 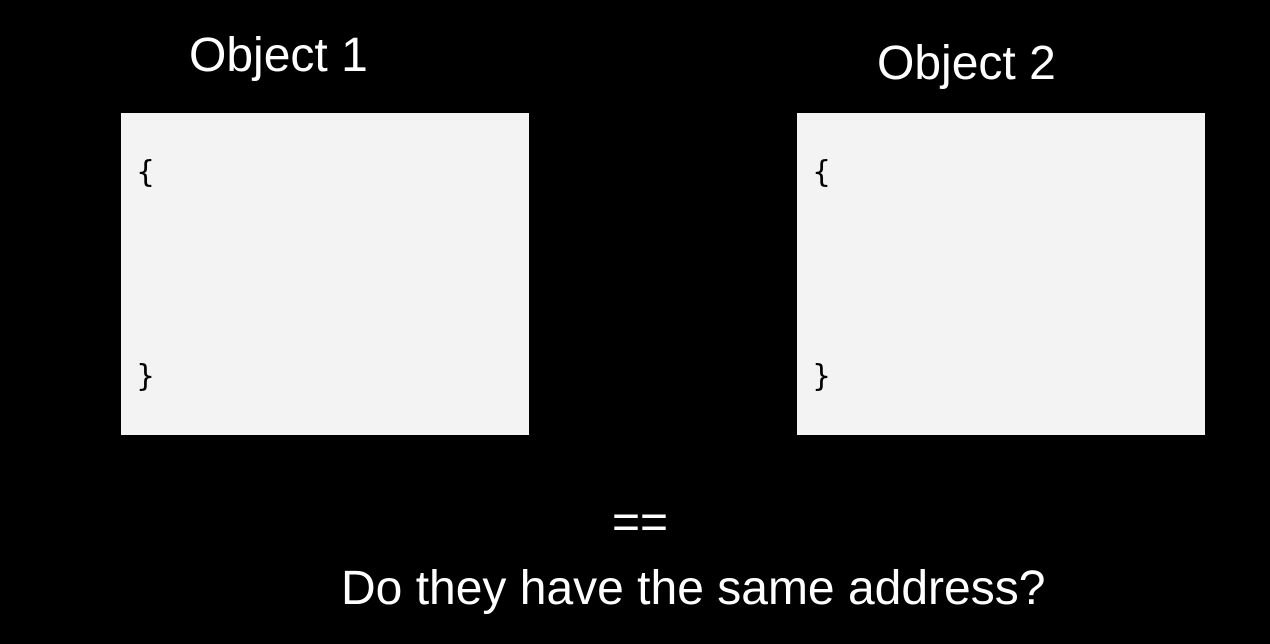 I want to click on question-text: Do they have the same address?, so click(x=693, y=588).